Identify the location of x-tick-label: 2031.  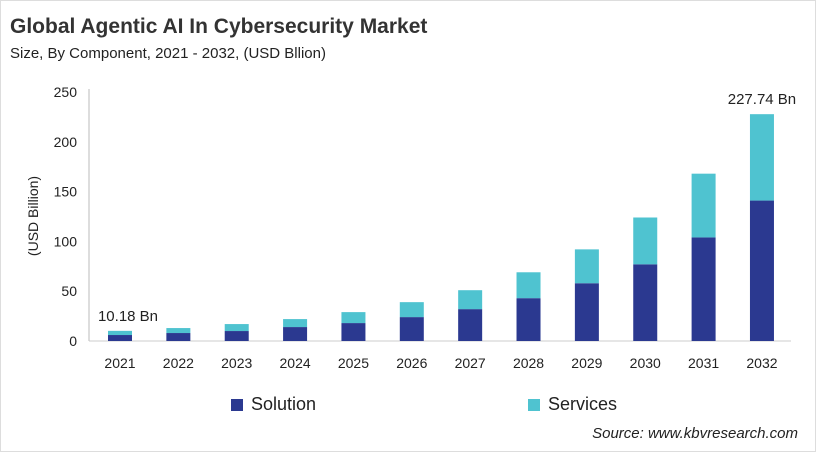
(703, 363).